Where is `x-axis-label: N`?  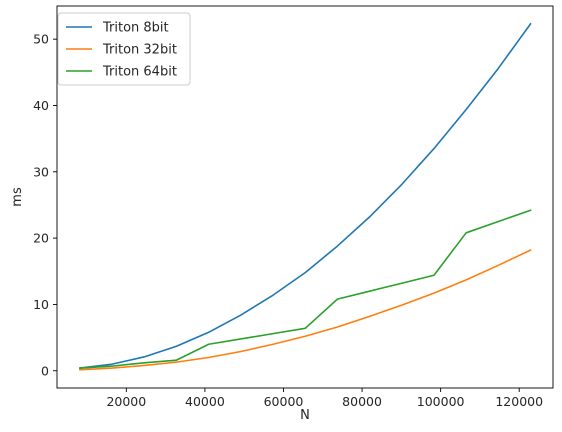 x-axis-label: N is located at coordinates (305, 415).